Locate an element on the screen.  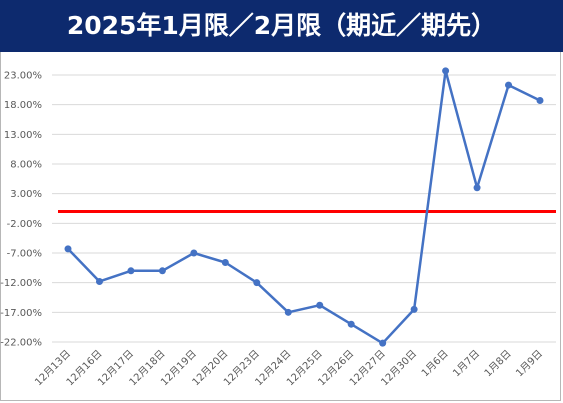
y-tick-label: -2.00% is located at coordinates (24, 224).